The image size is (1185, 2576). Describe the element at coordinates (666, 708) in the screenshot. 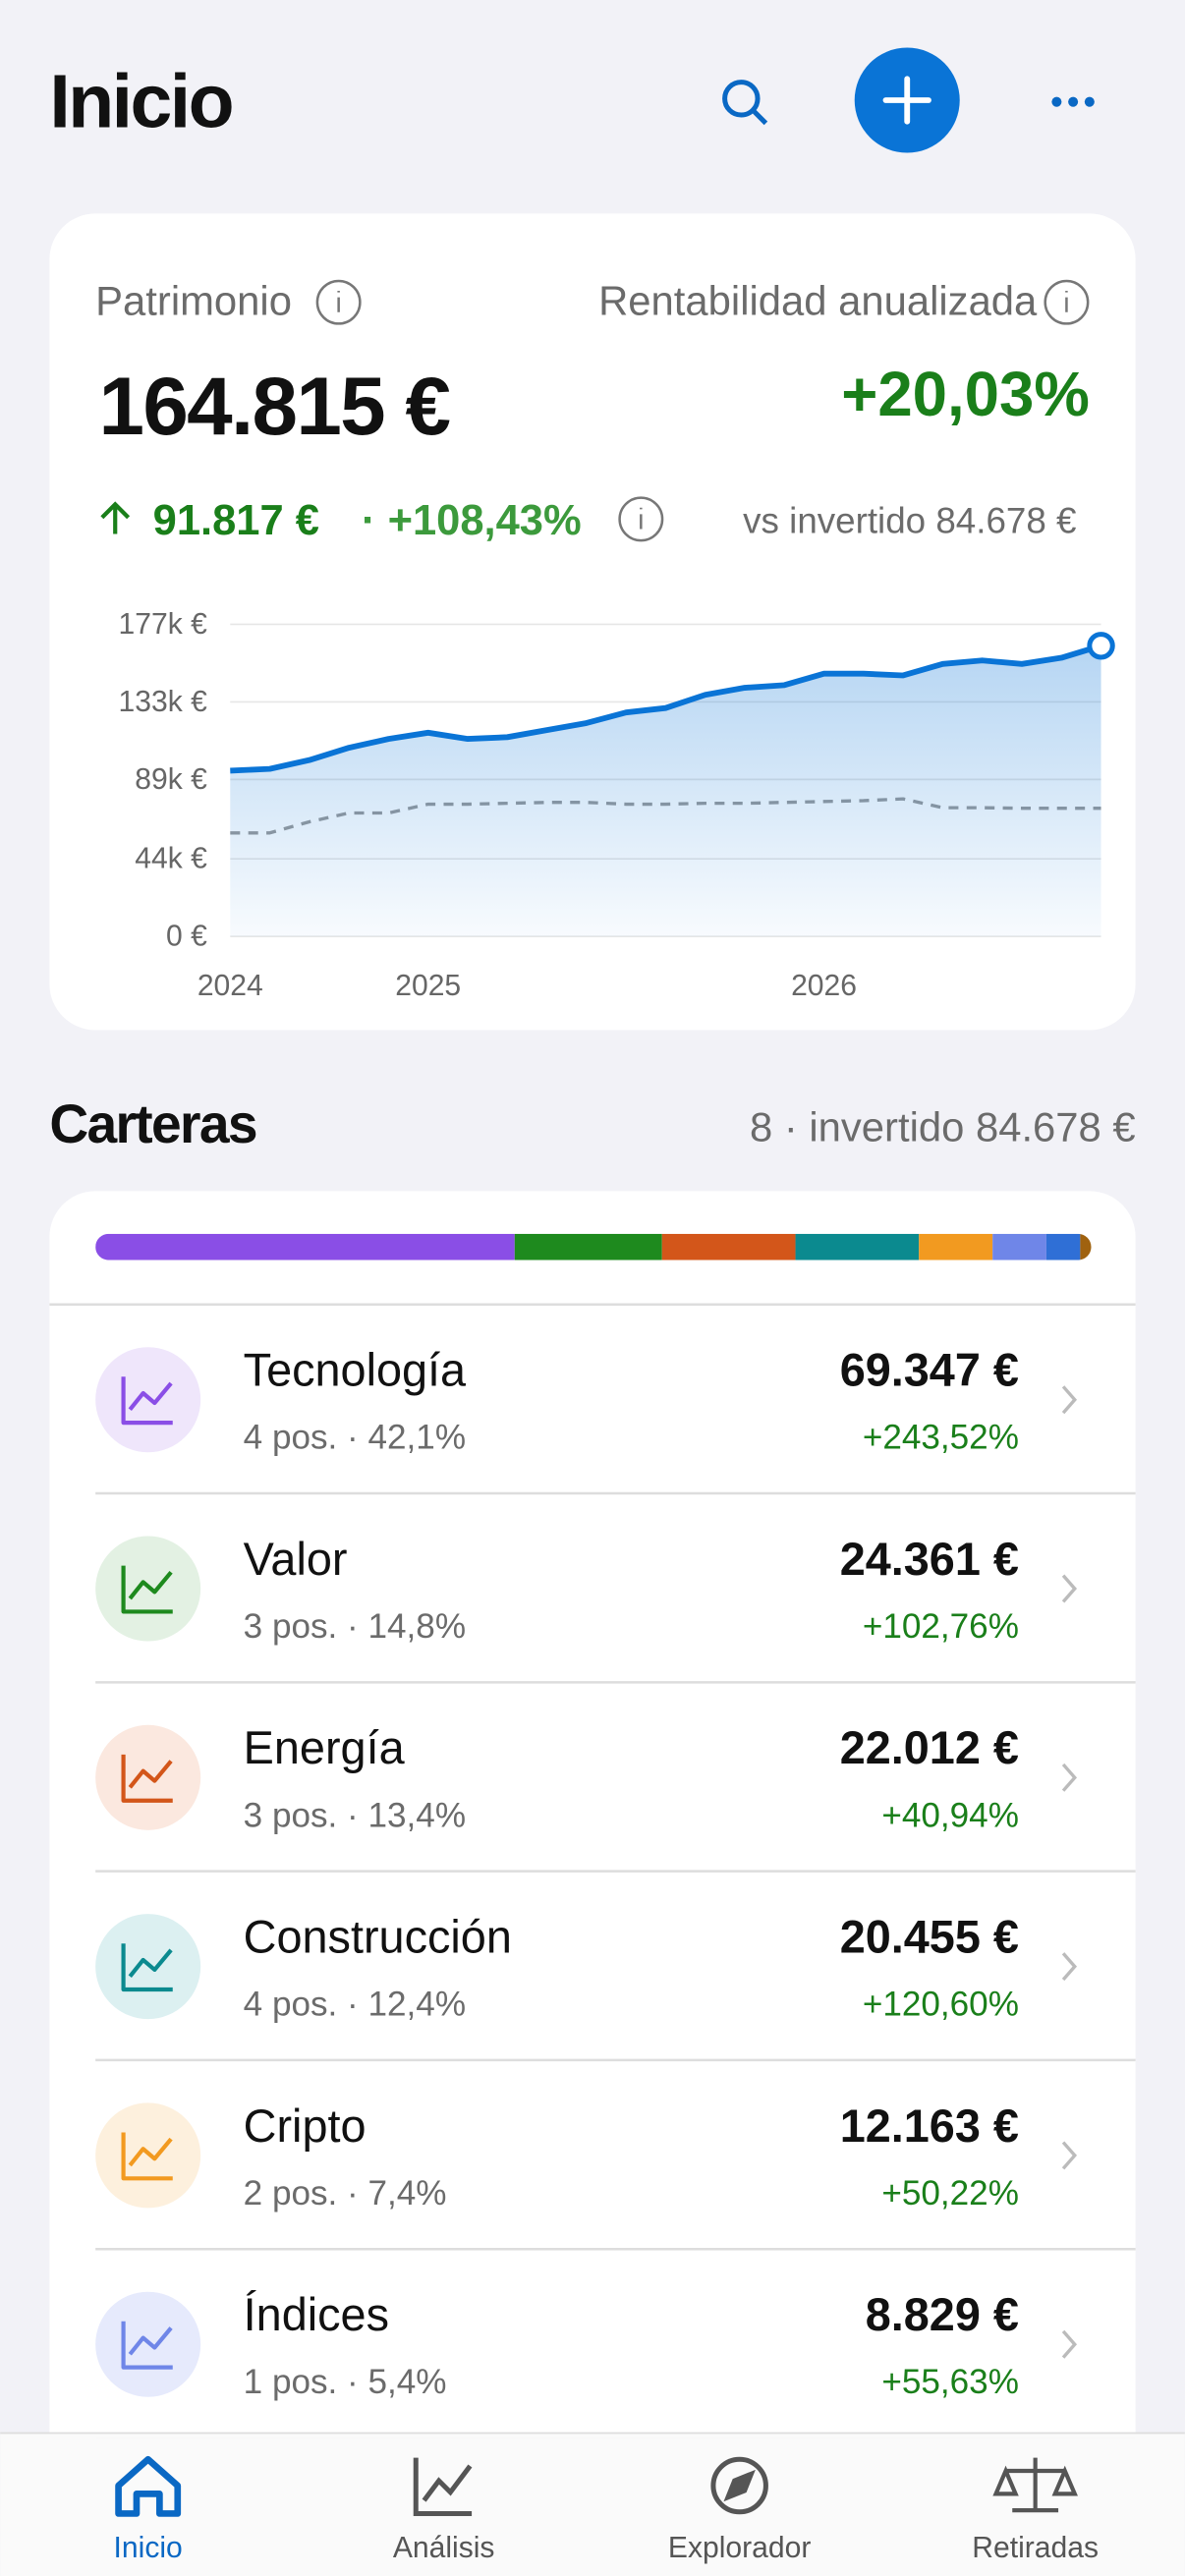

I see `value-line` at that location.